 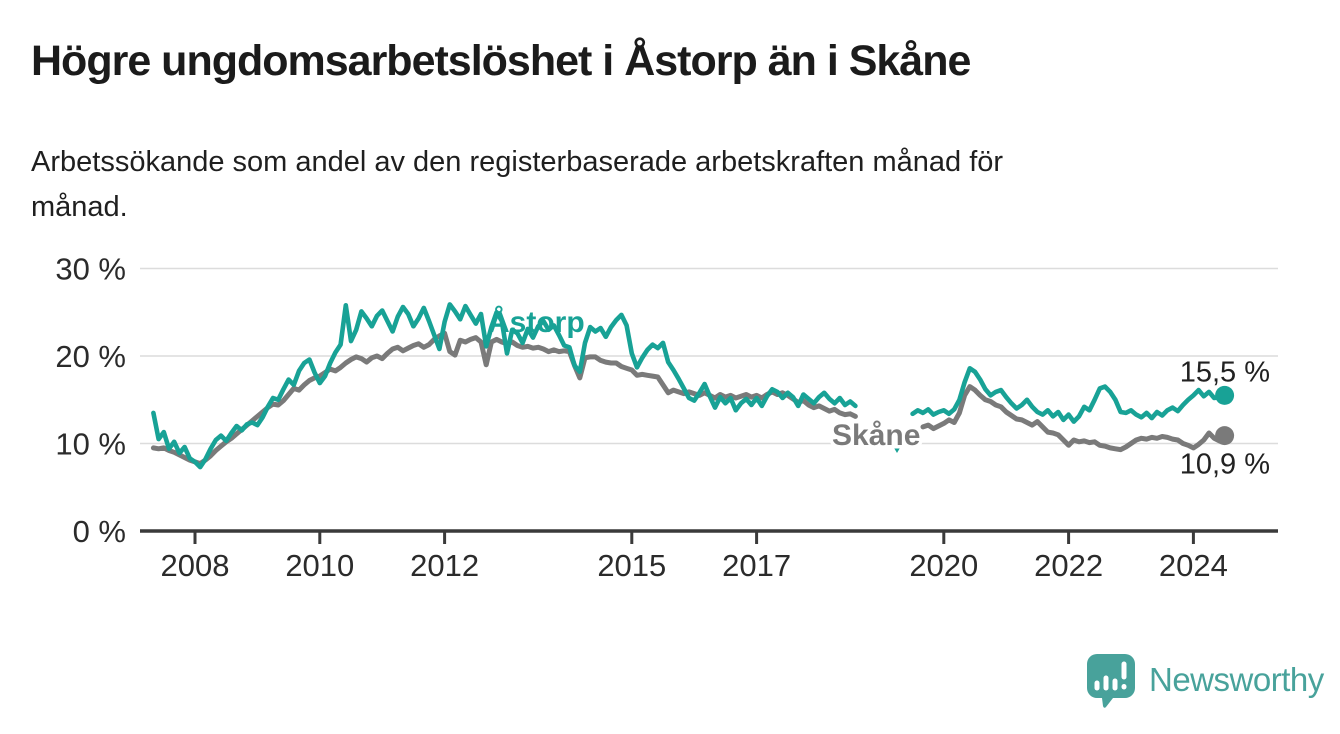 I want to click on brand-name: Newsworthy, so click(x=1236, y=679).